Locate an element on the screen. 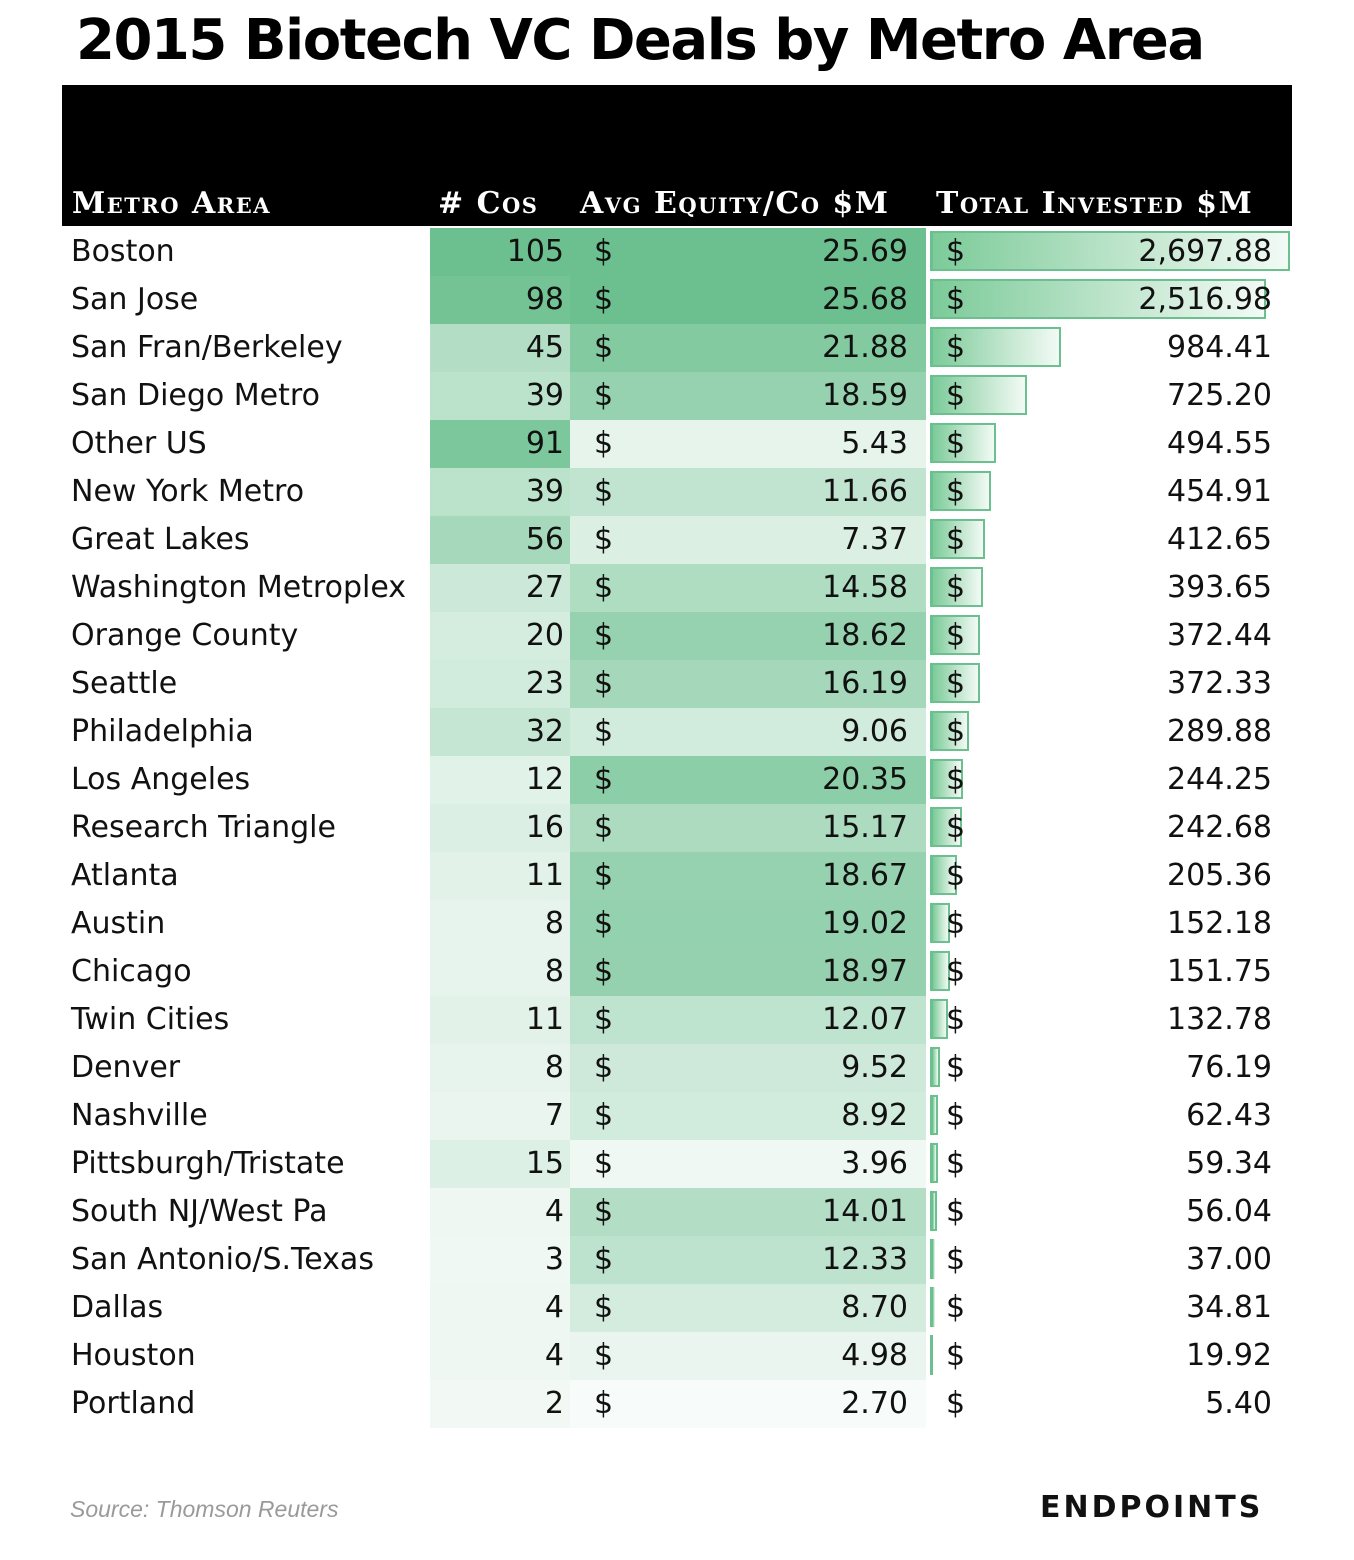  avg-equity-cell: $25.69 is located at coordinates (748, 252).